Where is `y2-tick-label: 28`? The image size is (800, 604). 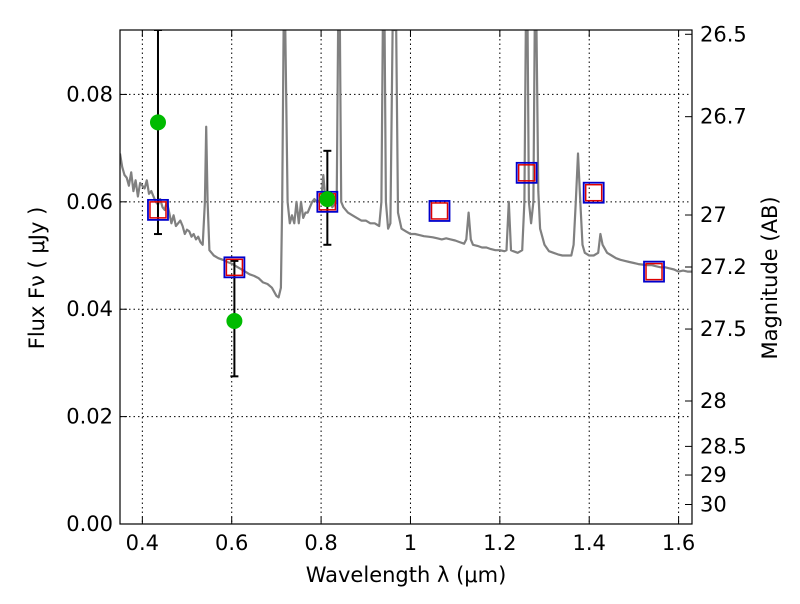 y2-tick-label: 28 is located at coordinates (713, 401).